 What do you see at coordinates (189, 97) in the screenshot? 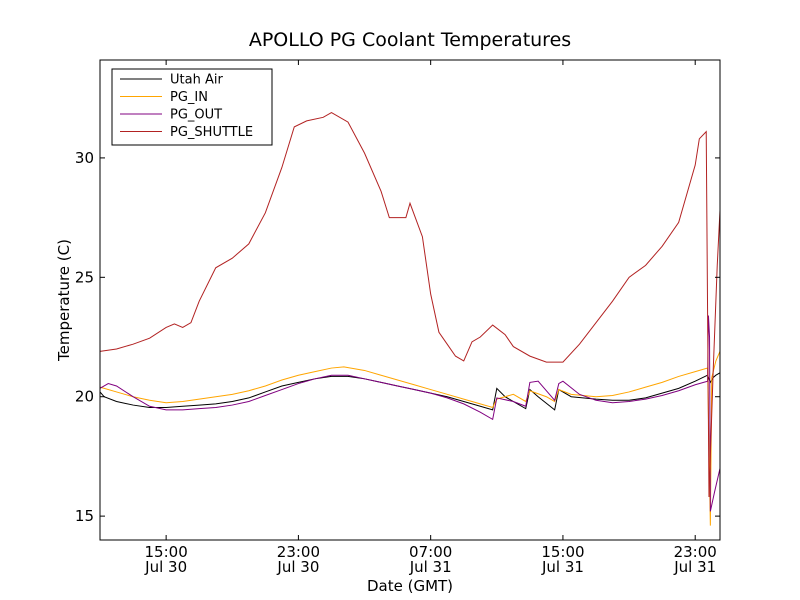
I see `legend-label: PG_IN` at bounding box center [189, 97].